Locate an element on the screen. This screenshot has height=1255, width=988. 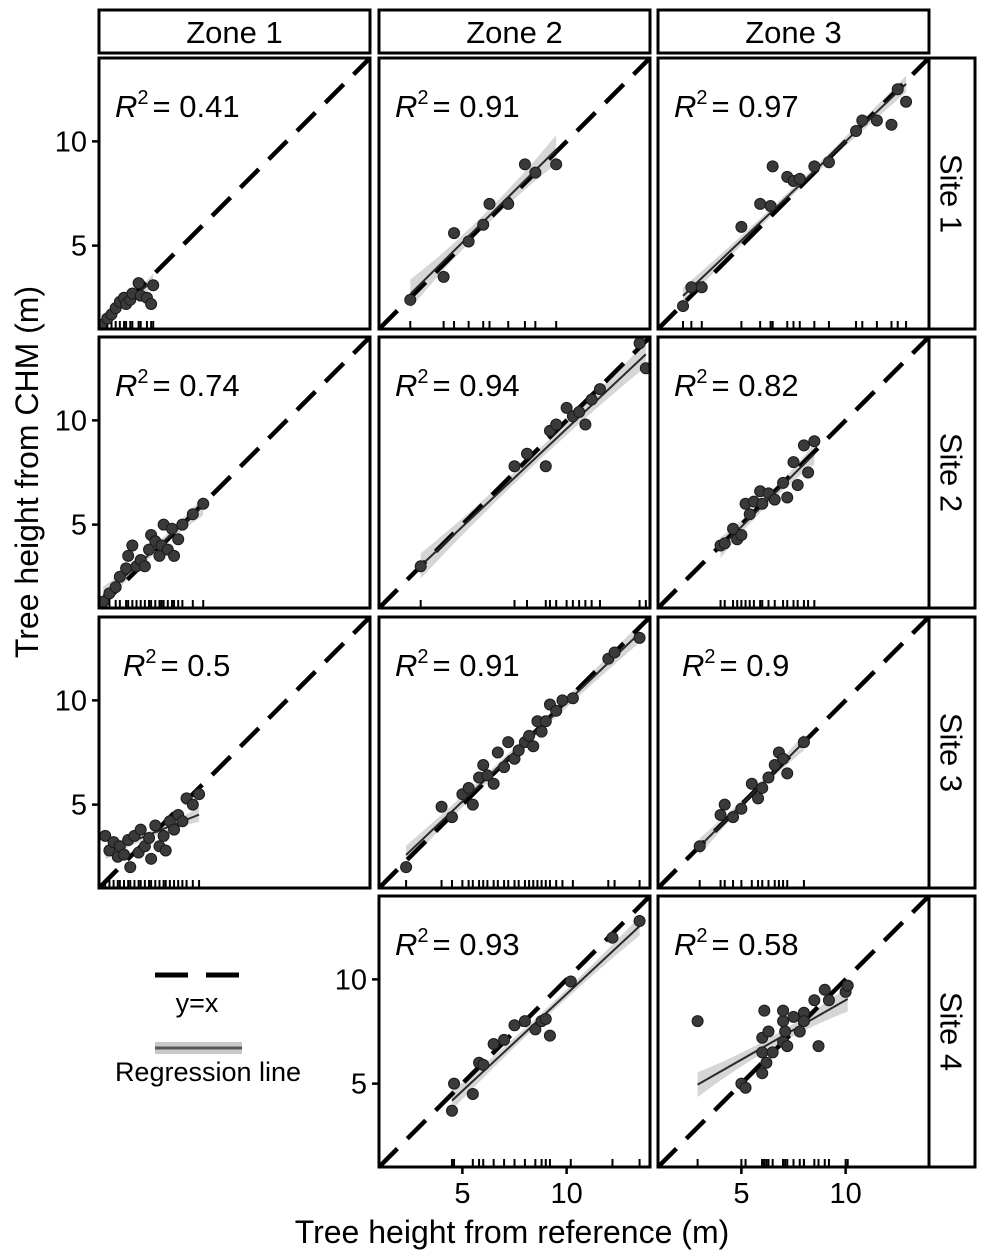
panel-site-2-zone-3: R2 = 0.82 is located at coordinates (793, 472).